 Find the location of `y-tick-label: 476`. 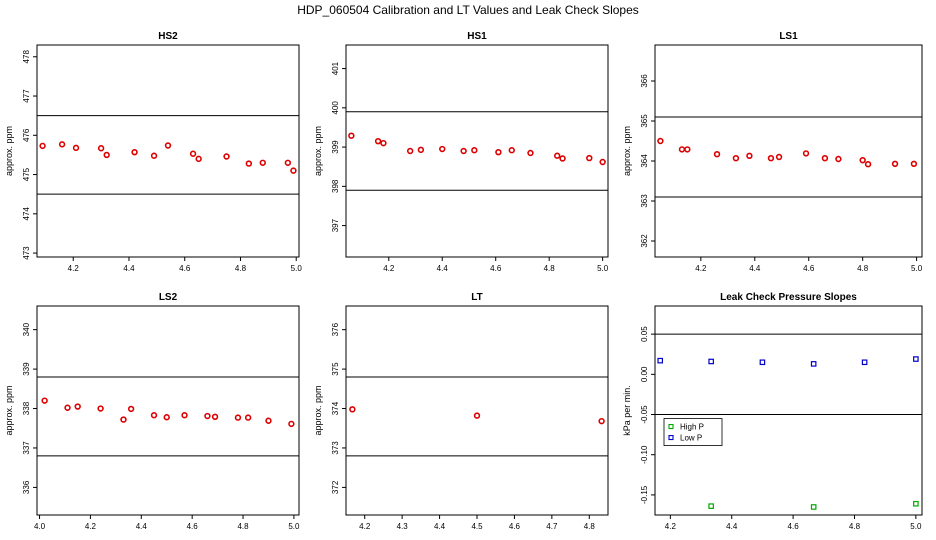

y-tick-label: 476 is located at coordinates (26, 135).